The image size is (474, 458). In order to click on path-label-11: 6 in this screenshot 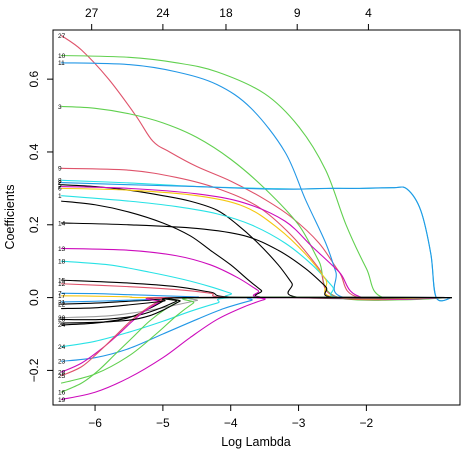, I will do `click(60, 189)`.